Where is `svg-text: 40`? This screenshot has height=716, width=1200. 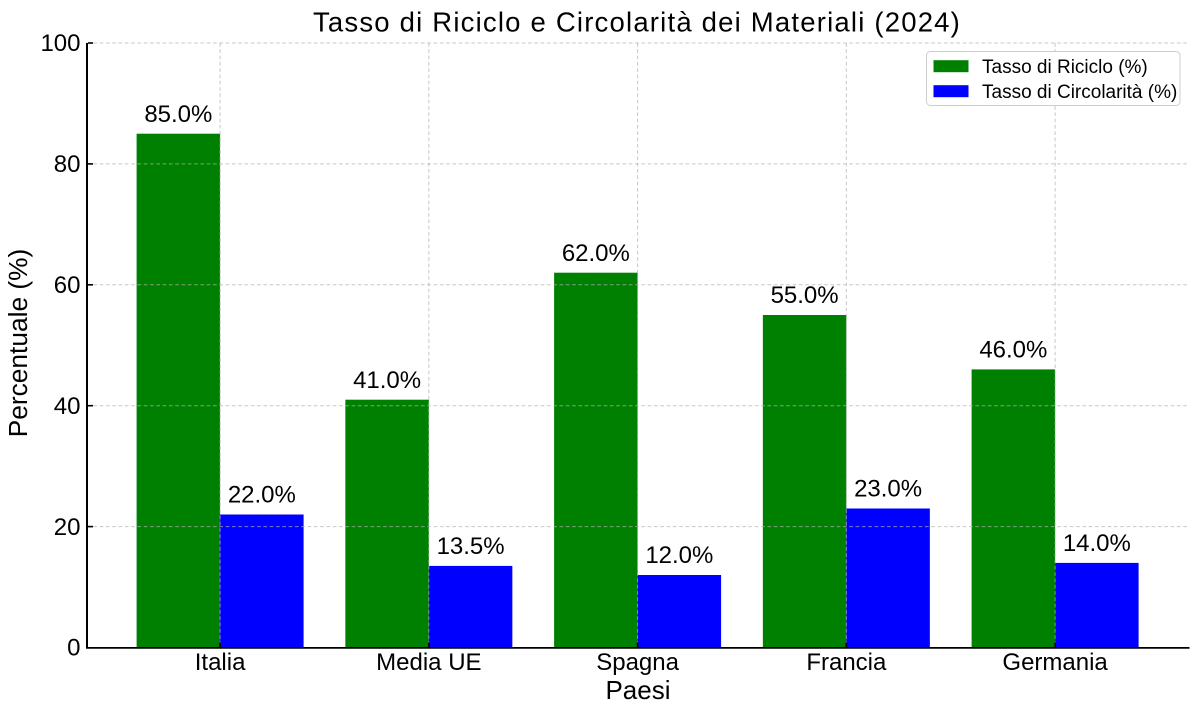
svg-text: 40 is located at coordinates (67, 406).